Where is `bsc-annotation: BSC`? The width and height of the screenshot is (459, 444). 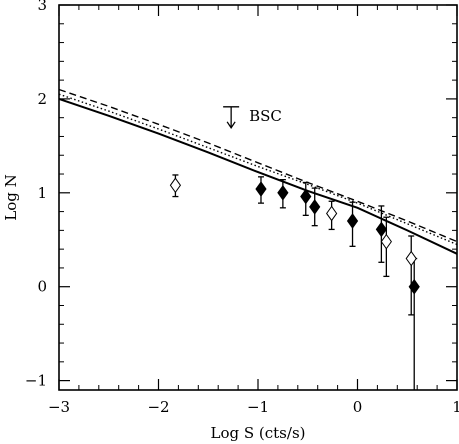
bsc-annotation: BSC is located at coordinates (252, 117).